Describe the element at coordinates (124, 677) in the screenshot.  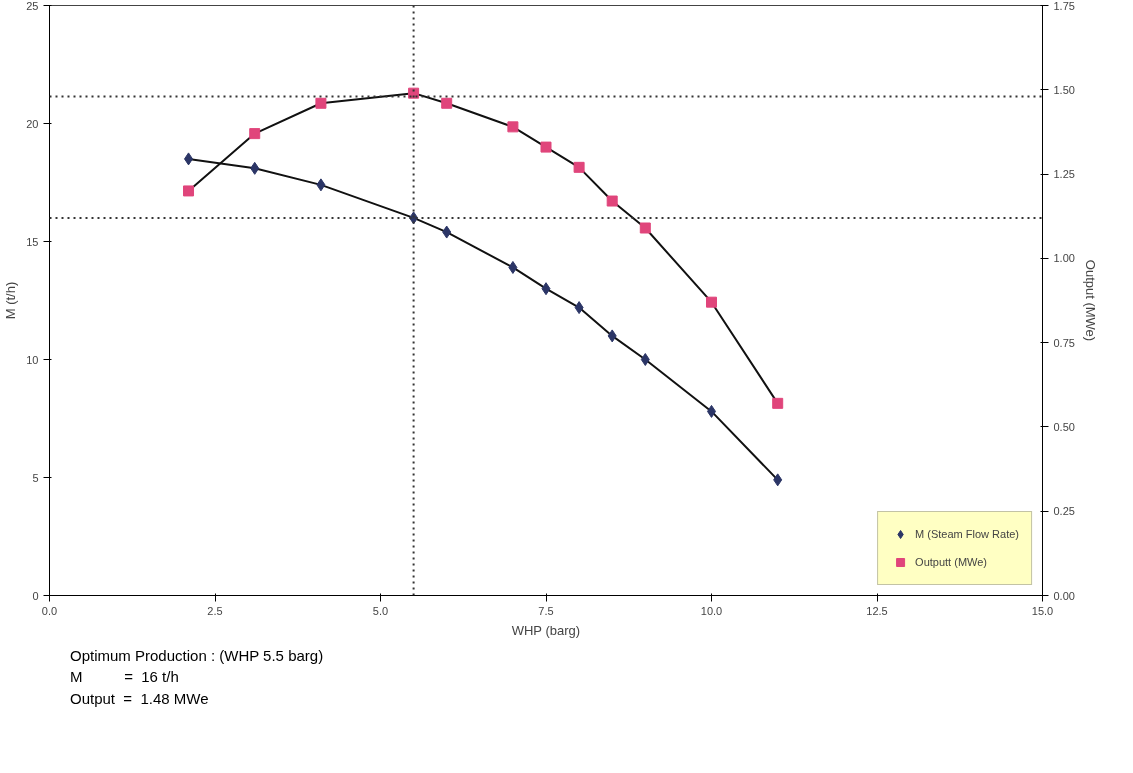
I see `text: M = 16 t/h` at that location.